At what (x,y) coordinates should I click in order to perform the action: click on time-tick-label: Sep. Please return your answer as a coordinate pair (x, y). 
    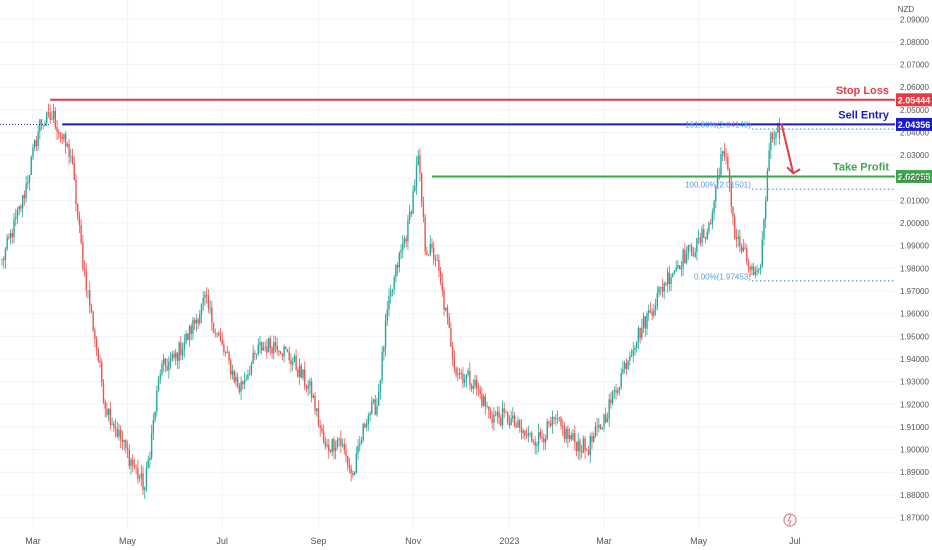
    Looking at the image, I should click on (318, 541).